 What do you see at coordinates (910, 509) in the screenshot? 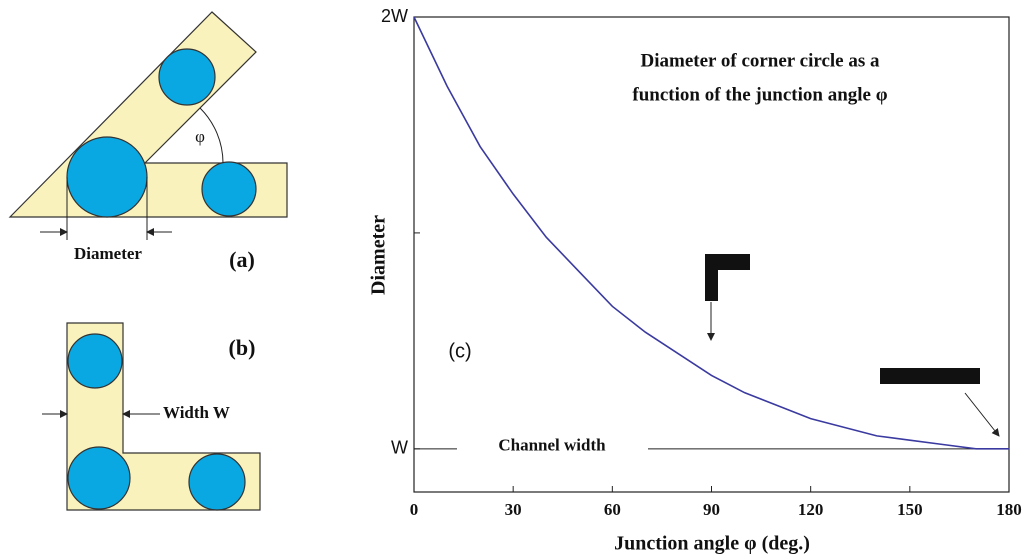
I see `x-tick-label: 150` at bounding box center [910, 509].